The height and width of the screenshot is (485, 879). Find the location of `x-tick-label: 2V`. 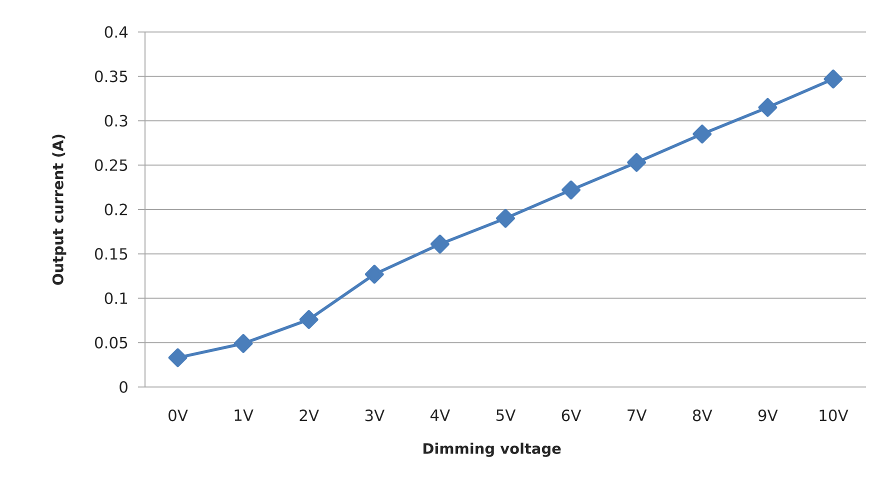

x-tick-label: 2V is located at coordinates (309, 416).